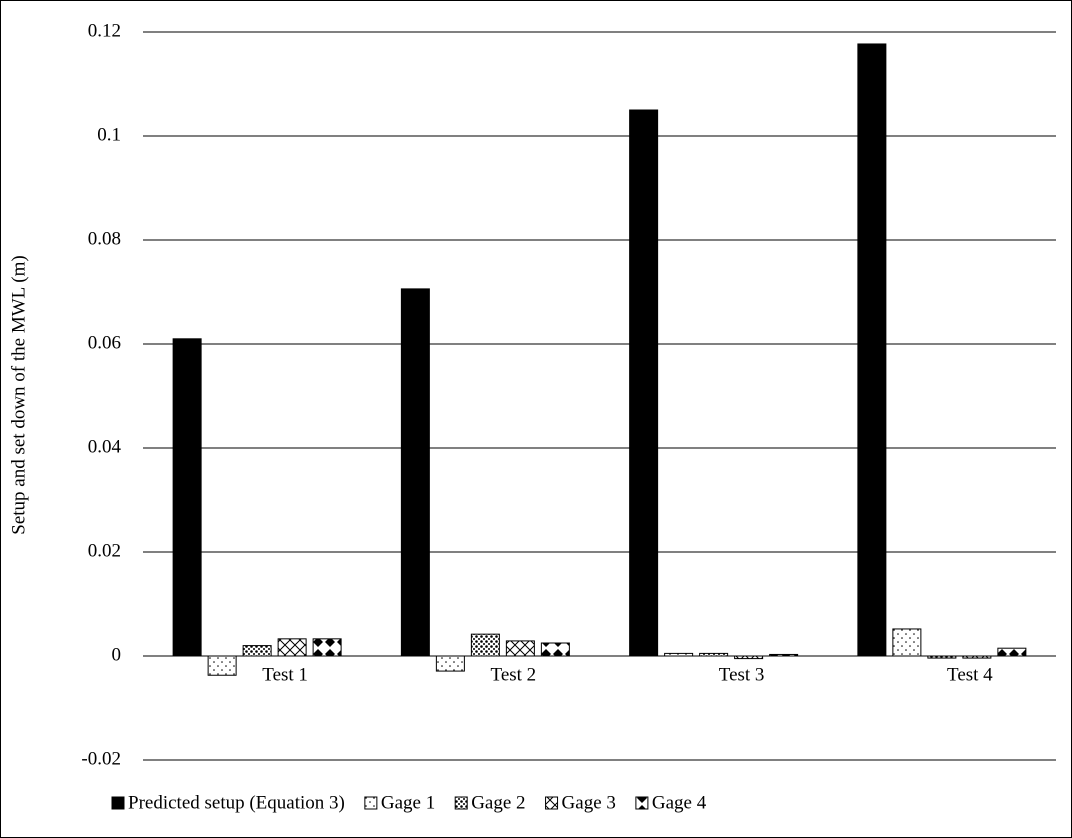 The image size is (1072, 838). I want to click on y-tick-label: 0.12, so click(104, 30).